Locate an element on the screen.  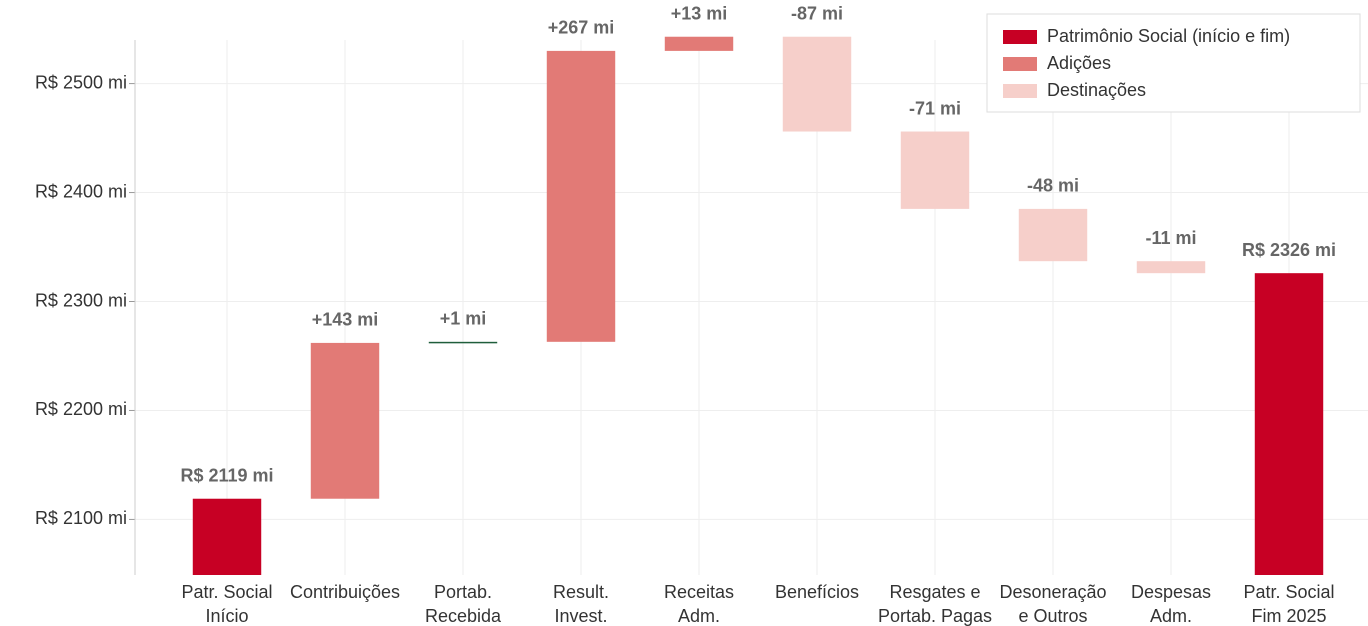
value-label: R$ 2119 mi is located at coordinates (226, 475).